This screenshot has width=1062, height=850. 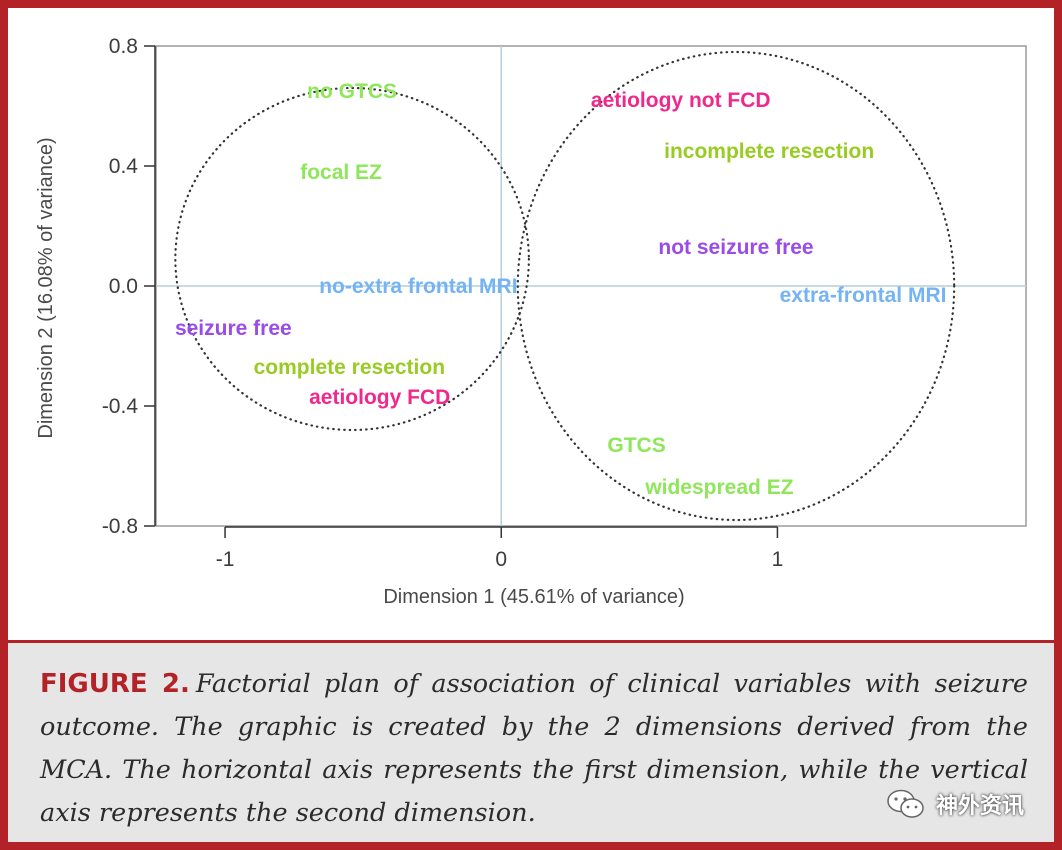 What do you see at coordinates (349, 367) in the screenshot?
I see `point-label: complete resection` at bounding box center [349, 367].